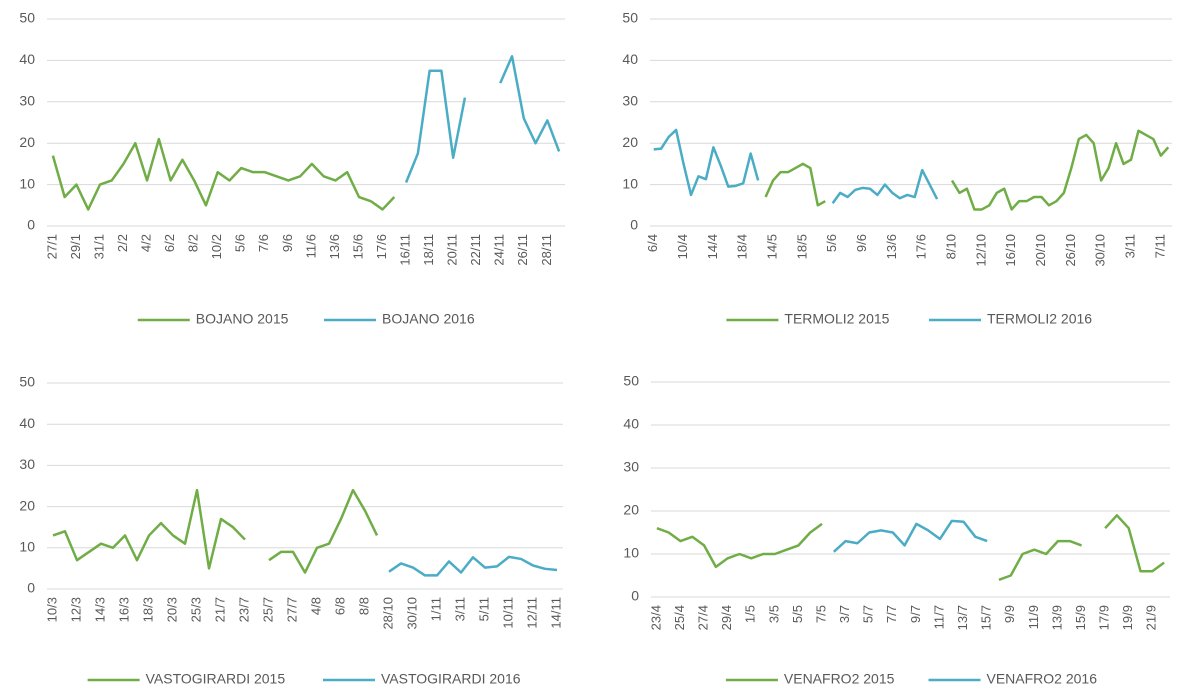 This screenshot has width=1177, height=689. What do you see at coordinates (891, 614) in the screenshot?
I see `x-tick-label: 7/7` at bounding box center [891, 614].